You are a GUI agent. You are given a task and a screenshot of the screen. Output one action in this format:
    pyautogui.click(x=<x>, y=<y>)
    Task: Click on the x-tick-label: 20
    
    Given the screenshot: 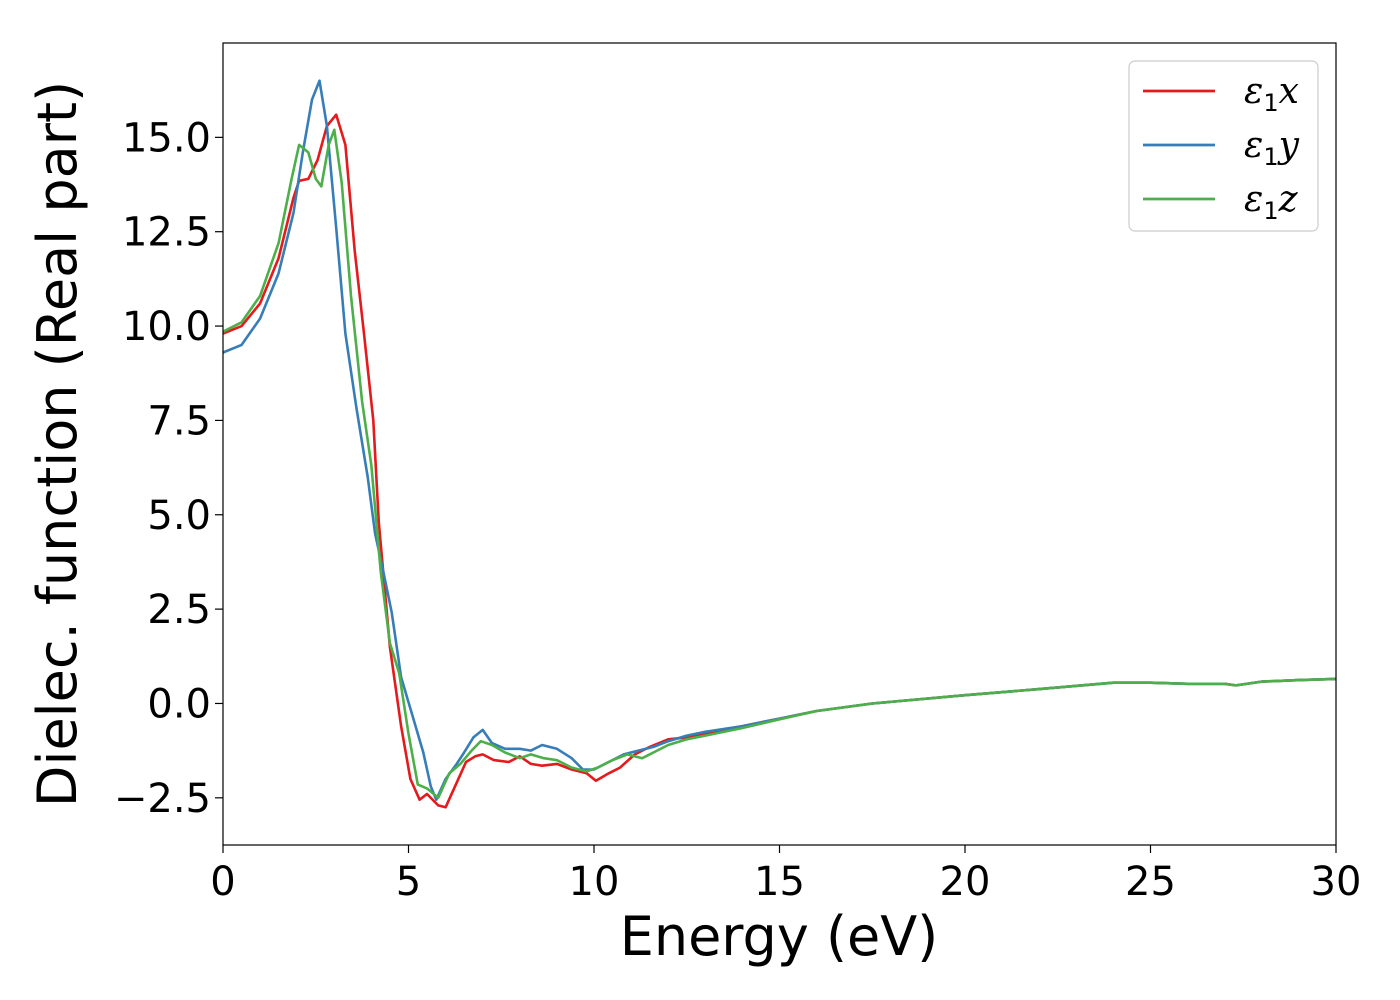 What is the action you would take?
    pyautogui.click(x=965, y=882)
    